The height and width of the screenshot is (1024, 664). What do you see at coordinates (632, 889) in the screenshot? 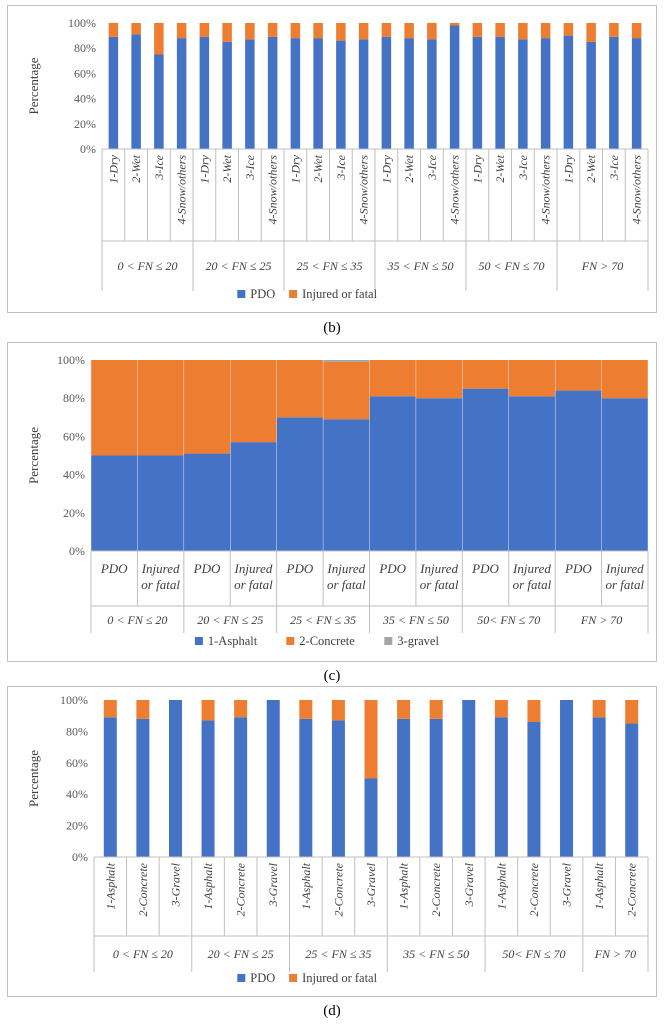
I see `x-category-label: 2-Concrete` at bounding box center [632, 889].